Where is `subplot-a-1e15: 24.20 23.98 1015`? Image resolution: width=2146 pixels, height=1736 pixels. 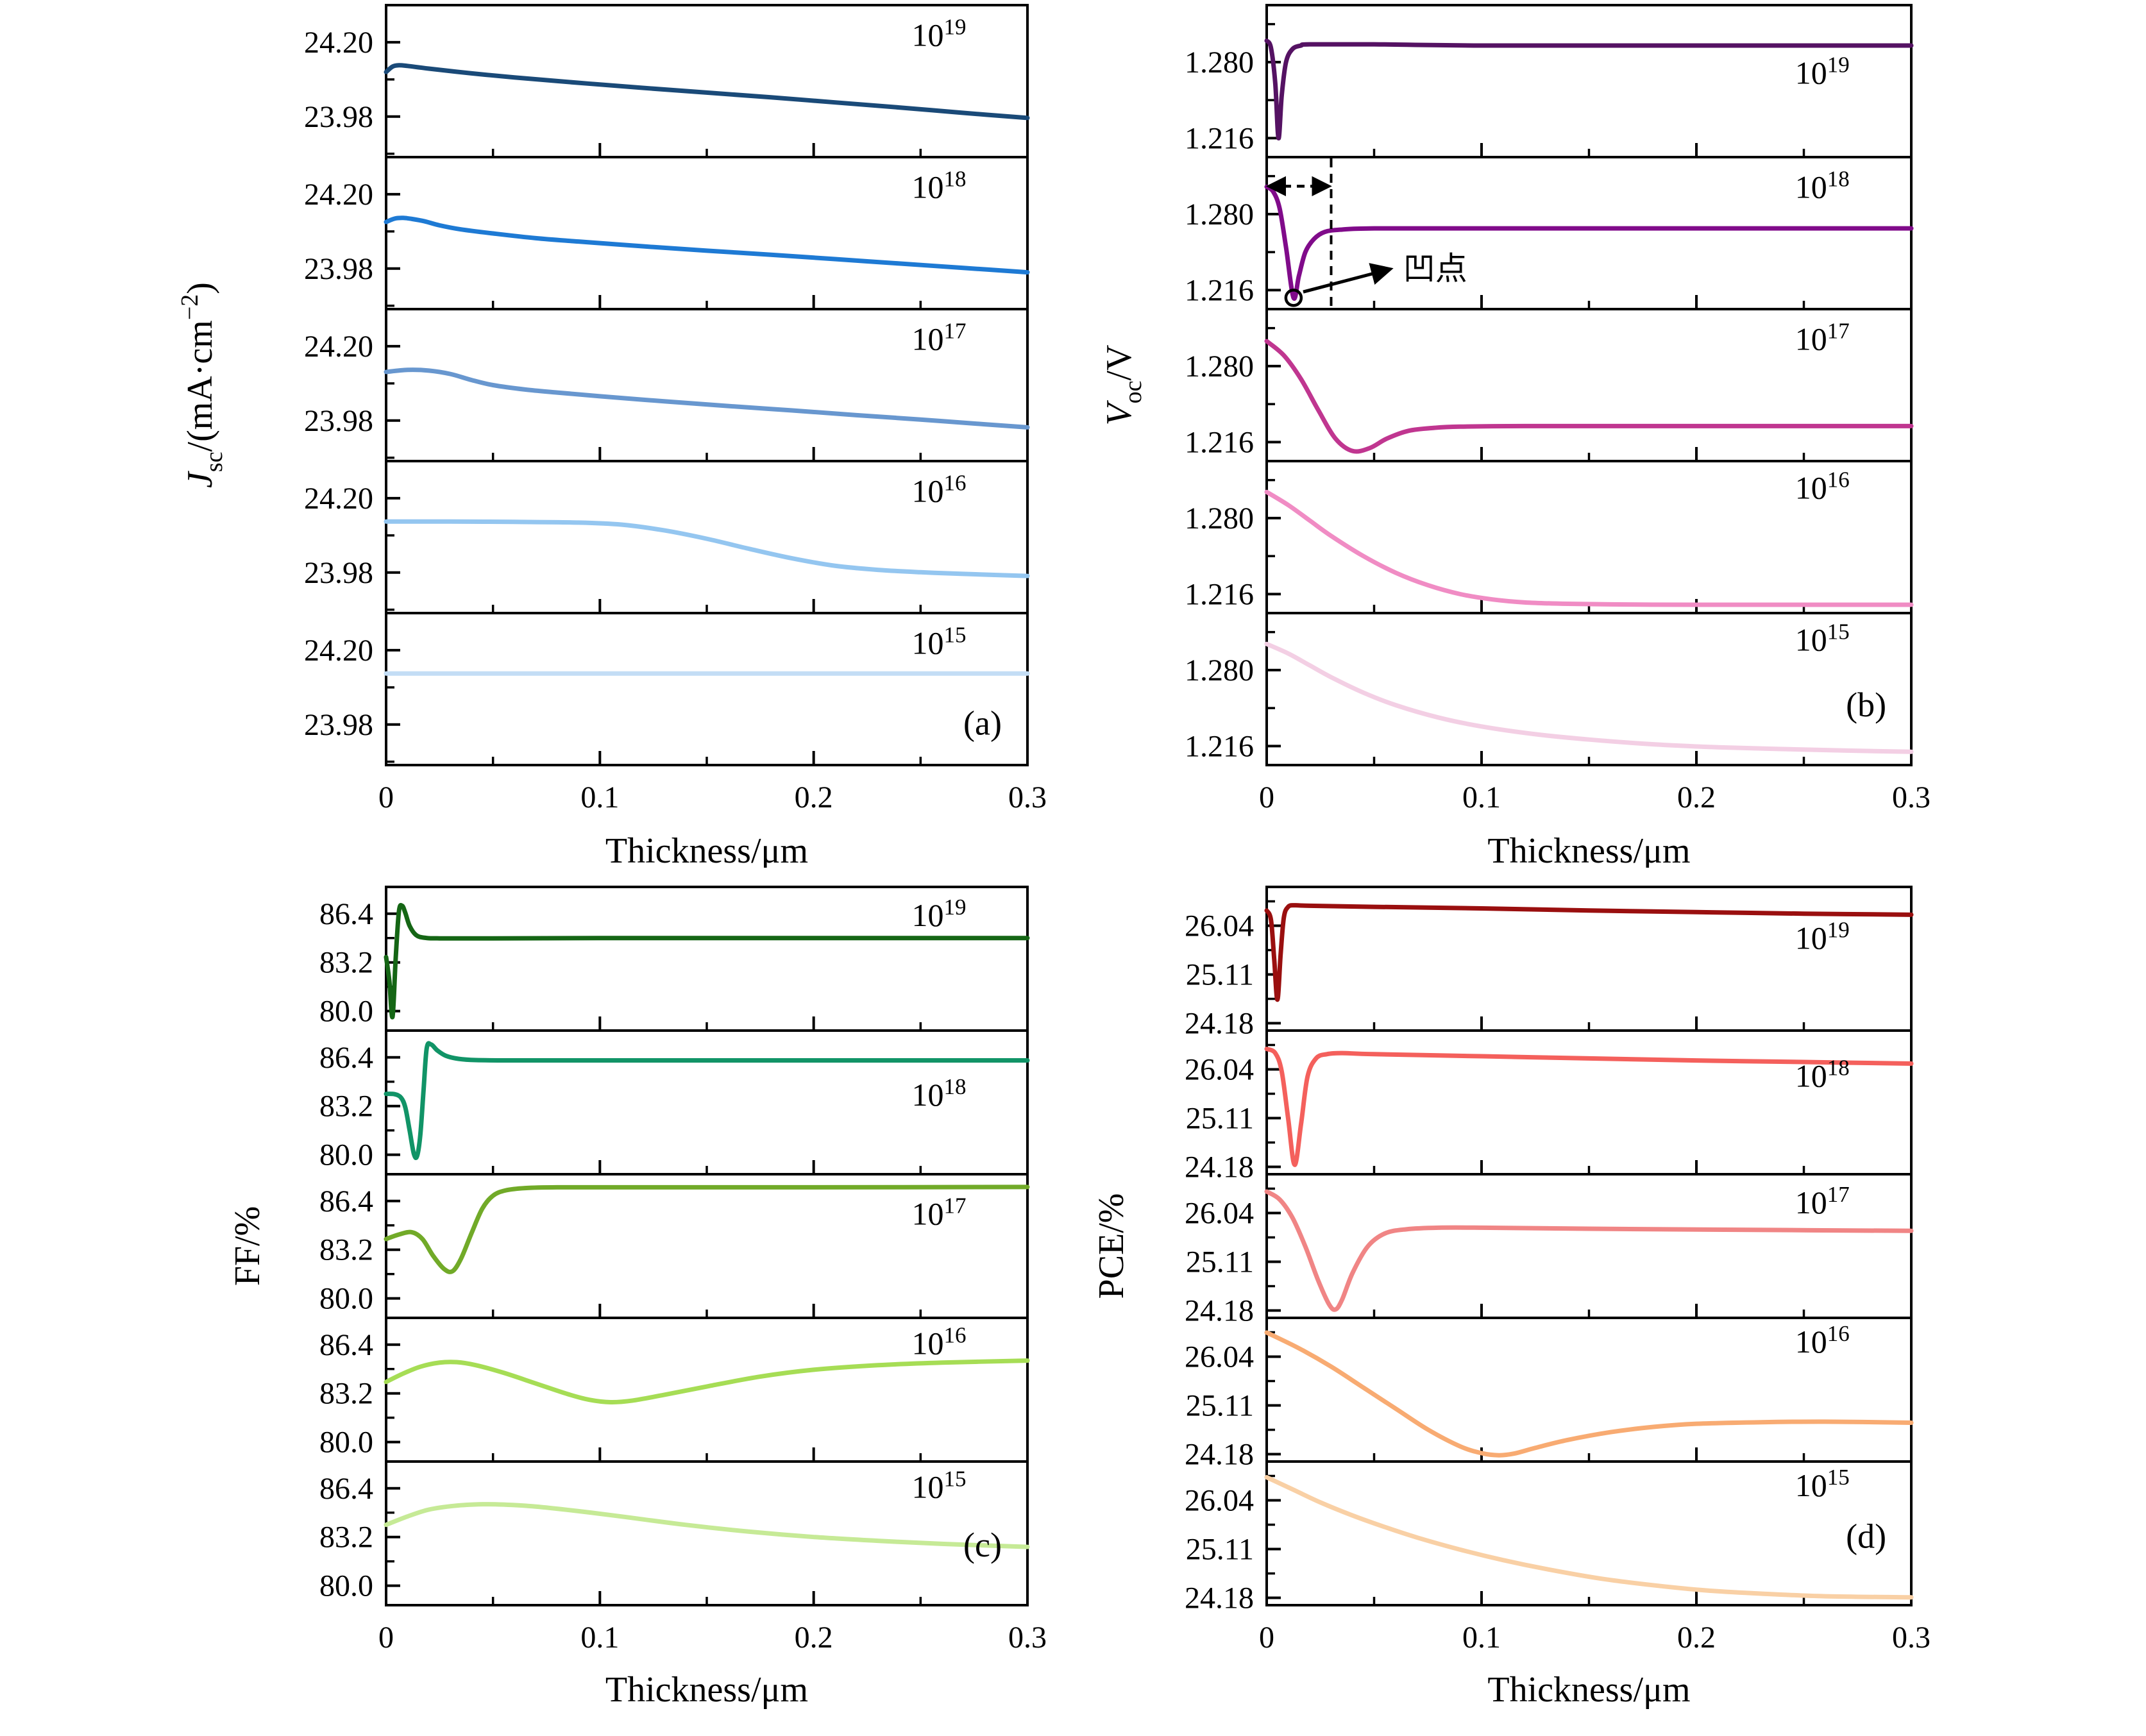 subplot-a-1e15: 24.20 23.98 1015 is located at coordinates (667, 689).